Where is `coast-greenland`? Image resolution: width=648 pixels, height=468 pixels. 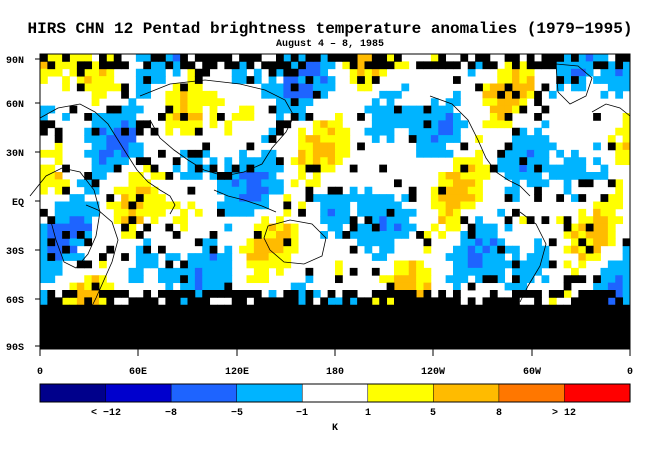
coast-greenland is located at coordinates (574, 84).